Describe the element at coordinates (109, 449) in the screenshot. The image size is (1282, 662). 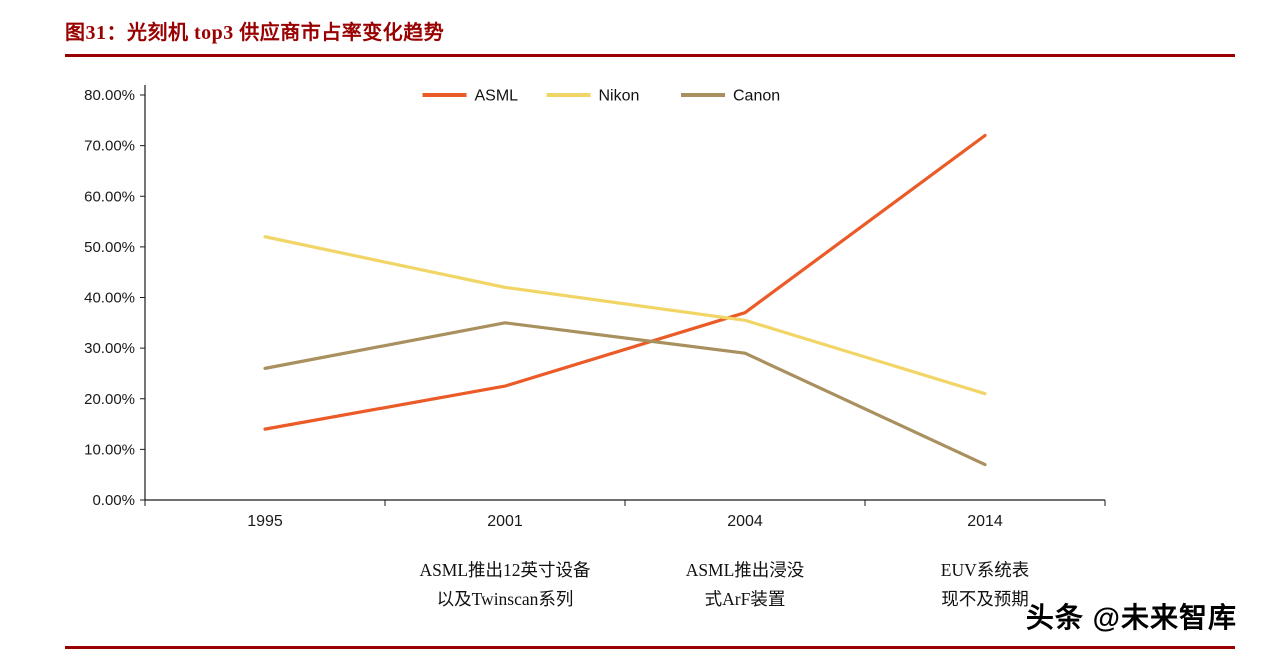
I see `y-tick-label: 10.00%` at that location.